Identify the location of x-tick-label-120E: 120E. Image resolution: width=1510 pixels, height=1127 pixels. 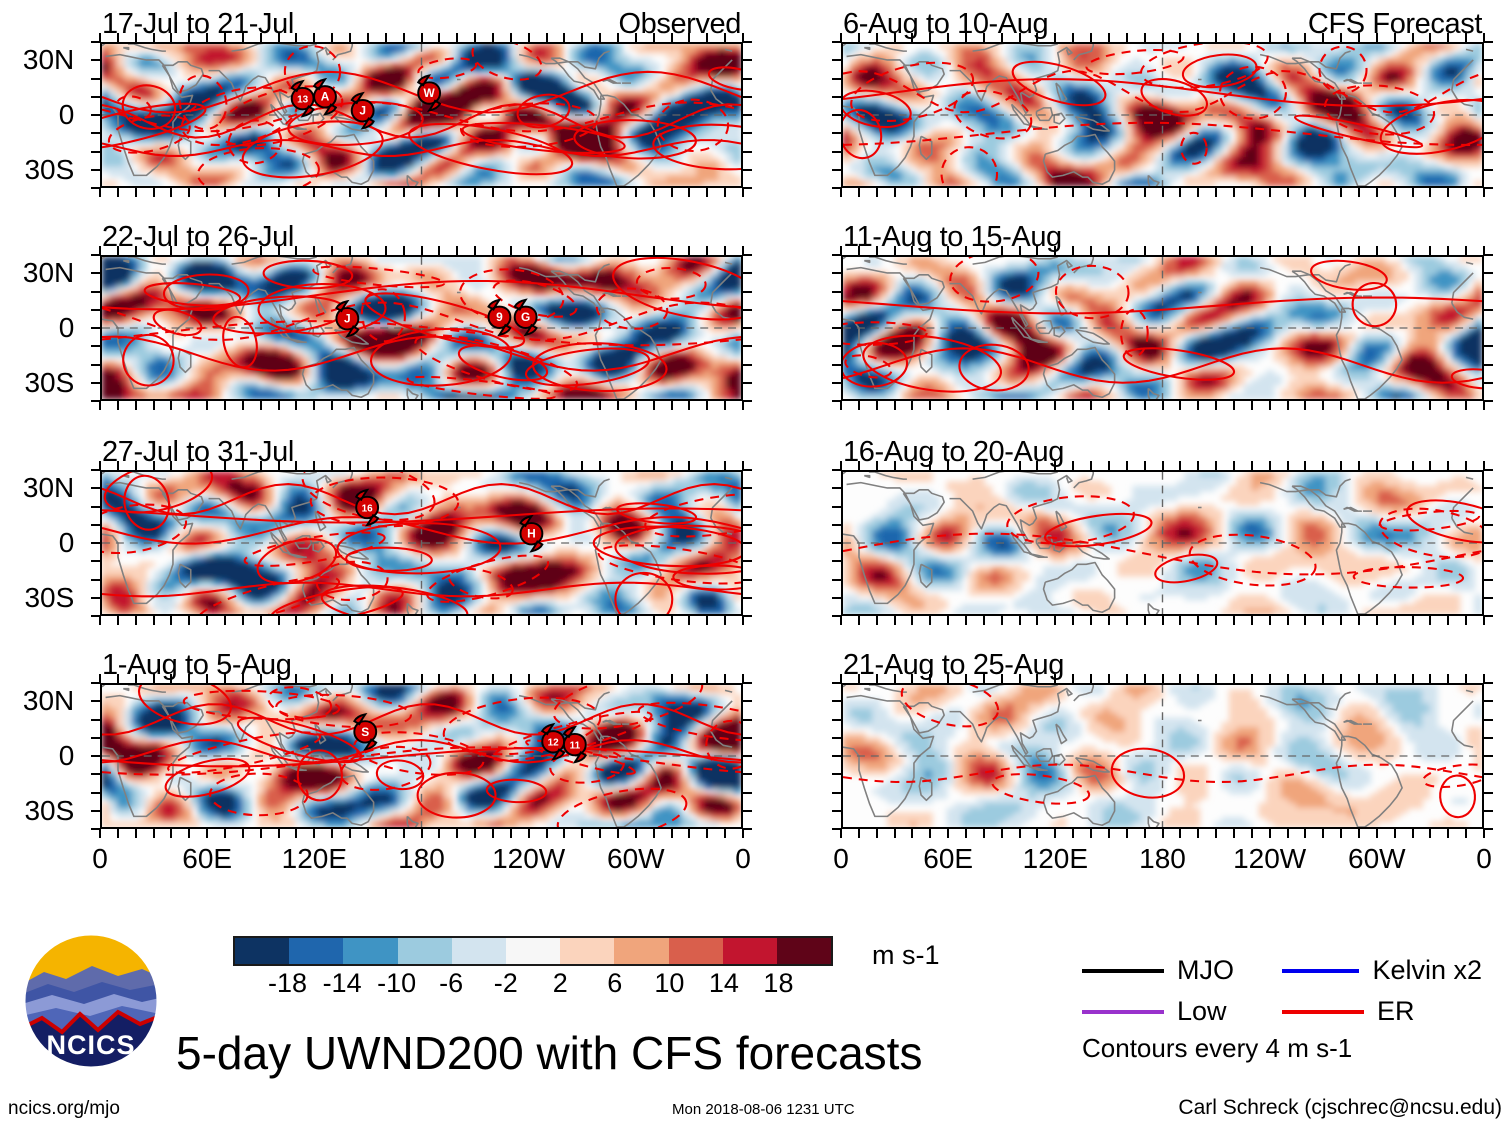
(1055, 858).